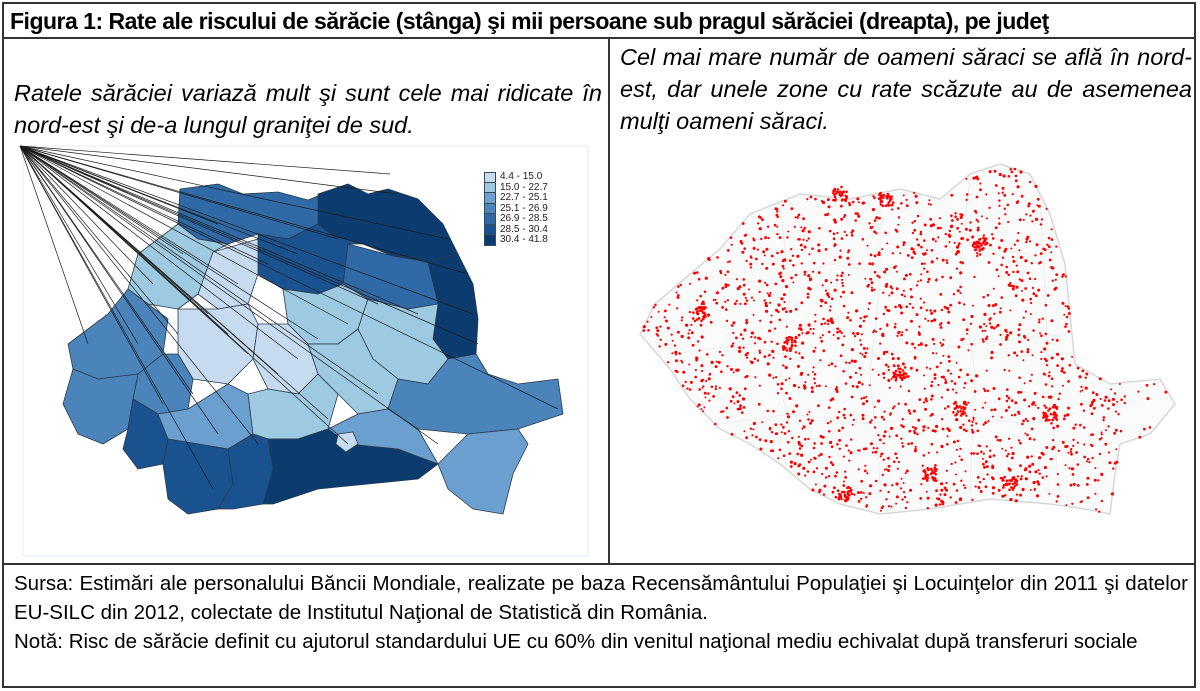 This screenshot has width=1200, height=691. I want to click on legend-item: 26.9 - 28.5, so click(534, 219).